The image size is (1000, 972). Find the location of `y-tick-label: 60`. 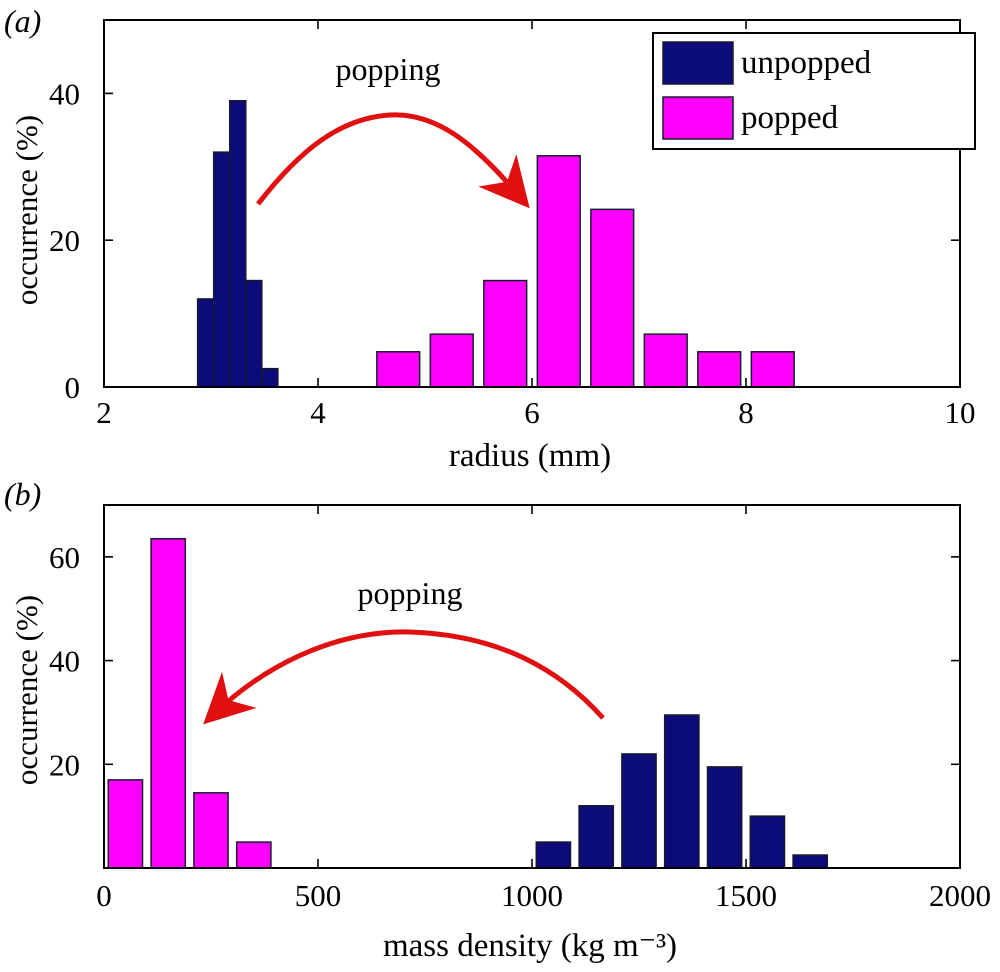

y-tick-label: 60 is located at coordinates (64, 557).